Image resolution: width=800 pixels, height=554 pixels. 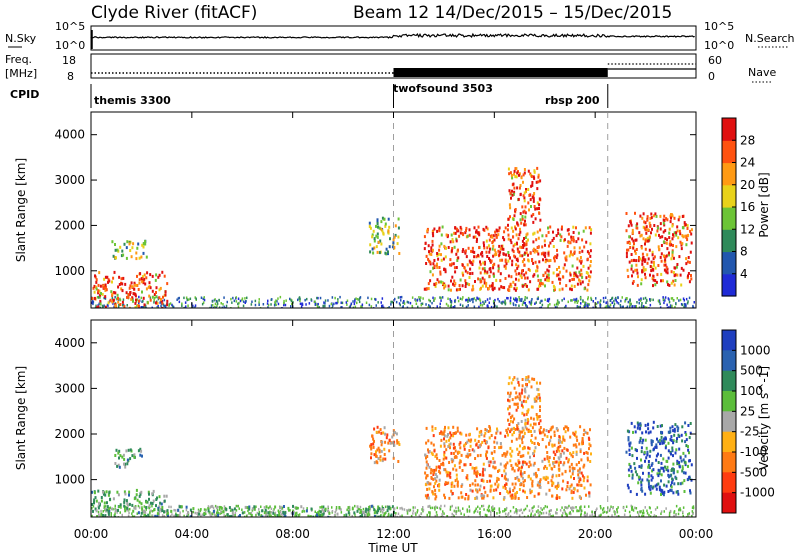 What do you see at coordinates (91, 534) in the screenshot?
I see `time-tick-label: 00:00` at bounding box center [91, 534].